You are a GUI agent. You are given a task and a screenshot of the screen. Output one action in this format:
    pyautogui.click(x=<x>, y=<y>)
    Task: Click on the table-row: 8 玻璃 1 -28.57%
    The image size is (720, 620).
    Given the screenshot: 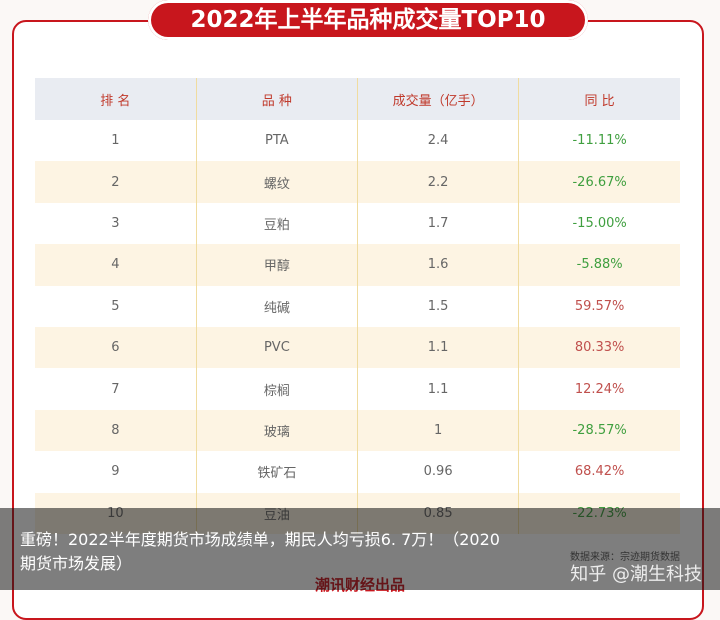 What is the action you would take?
    pyautogui.click(x=357, y=430)
    